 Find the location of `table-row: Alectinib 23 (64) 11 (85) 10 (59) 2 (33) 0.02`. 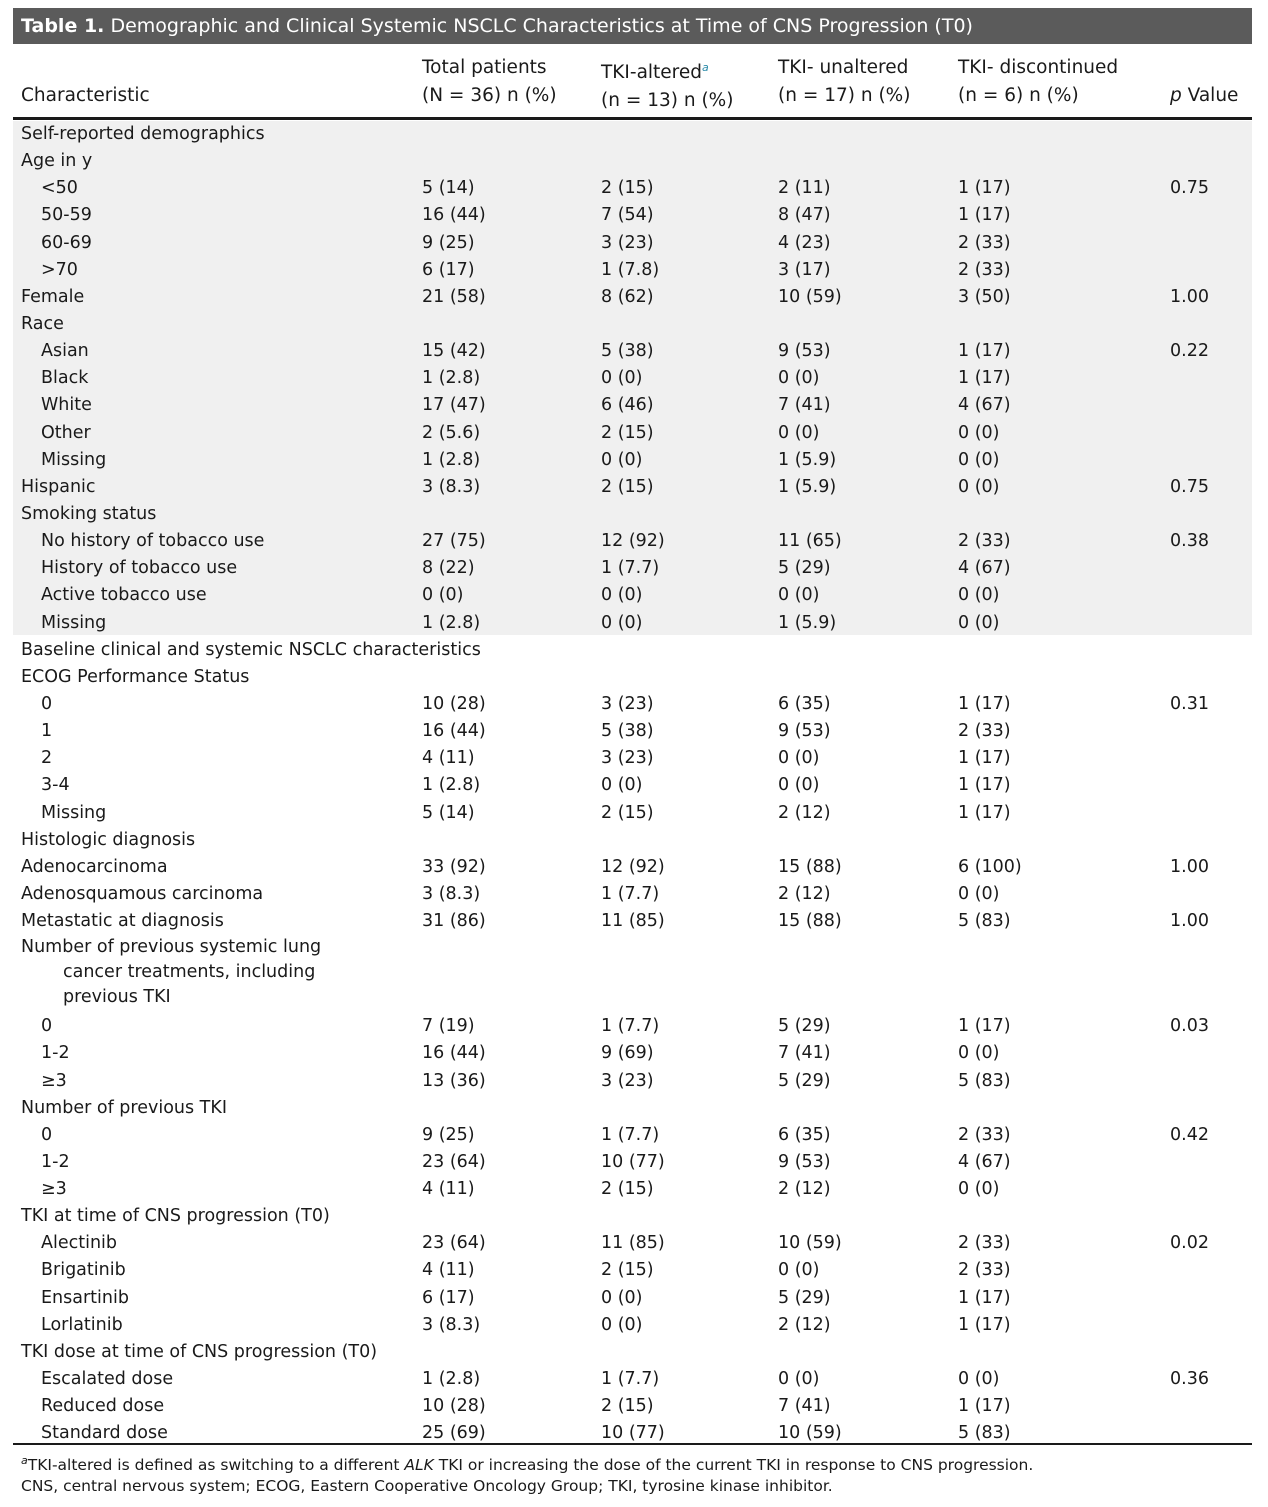

table-row: Alectinib 23 (64) 11 (85) 10 (59) 2 (33) 0.02 is located at coordinates (632, 1243).